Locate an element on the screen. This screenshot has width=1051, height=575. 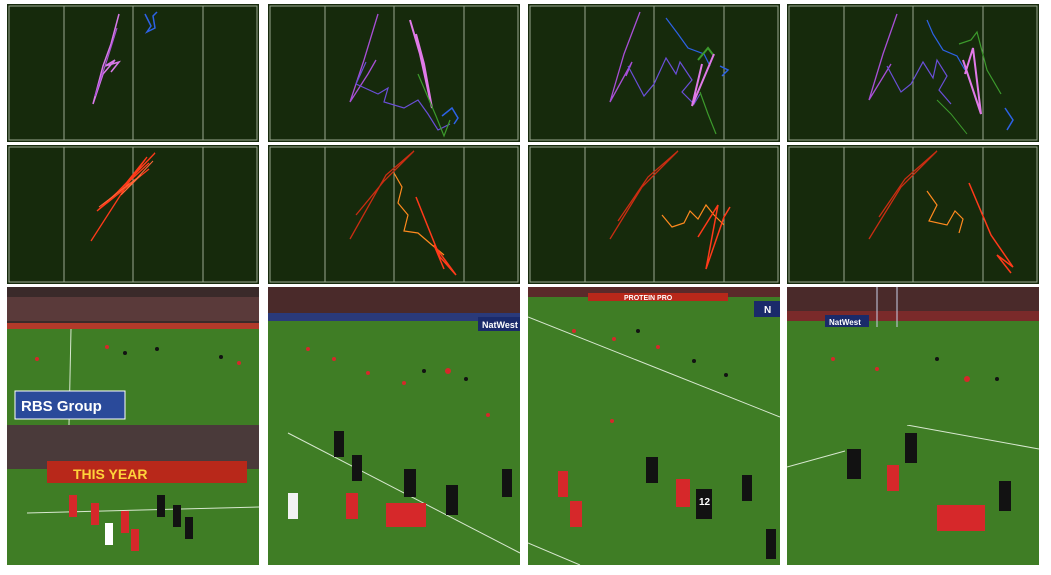
closeup-match-photo: THIS YEAR is located at coordinates (133, 495).